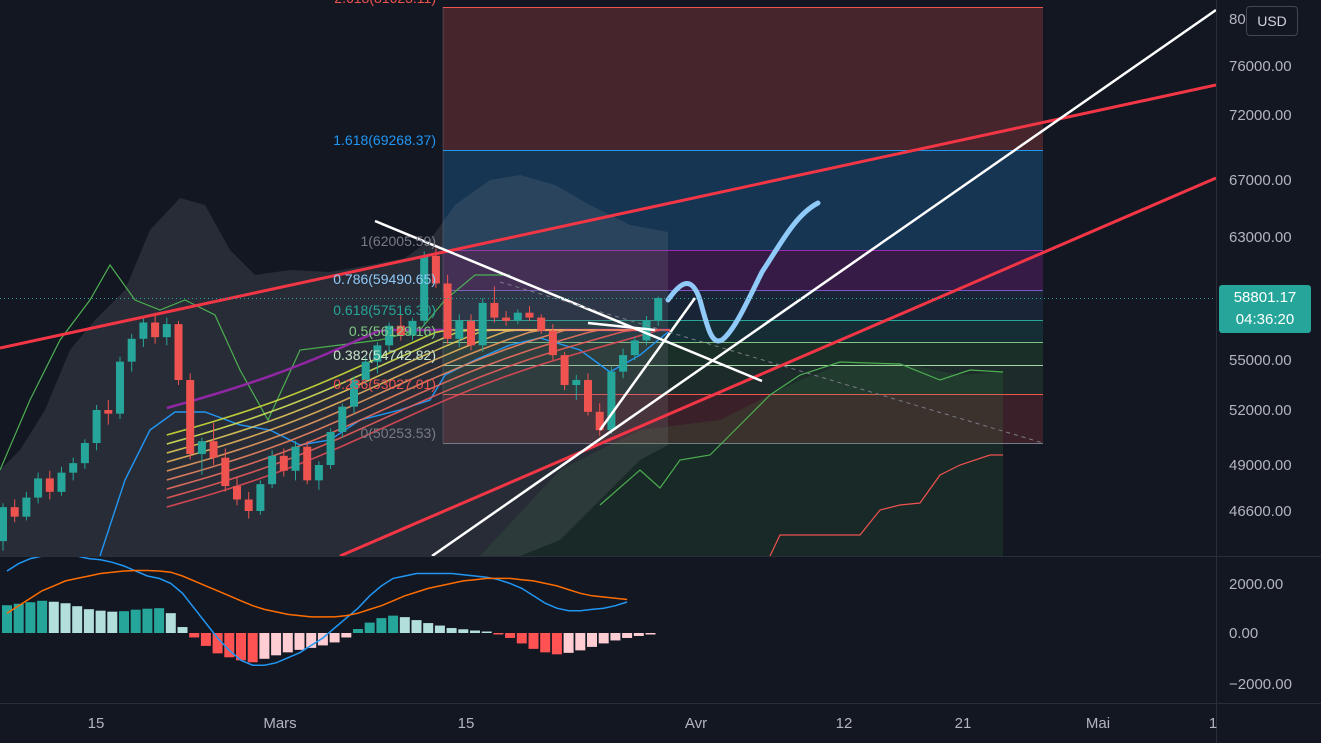 Image resolution: width=1321 pixels, height=743 pixels. I want to click on price-tick: 55000.00, so click(1260, 360).